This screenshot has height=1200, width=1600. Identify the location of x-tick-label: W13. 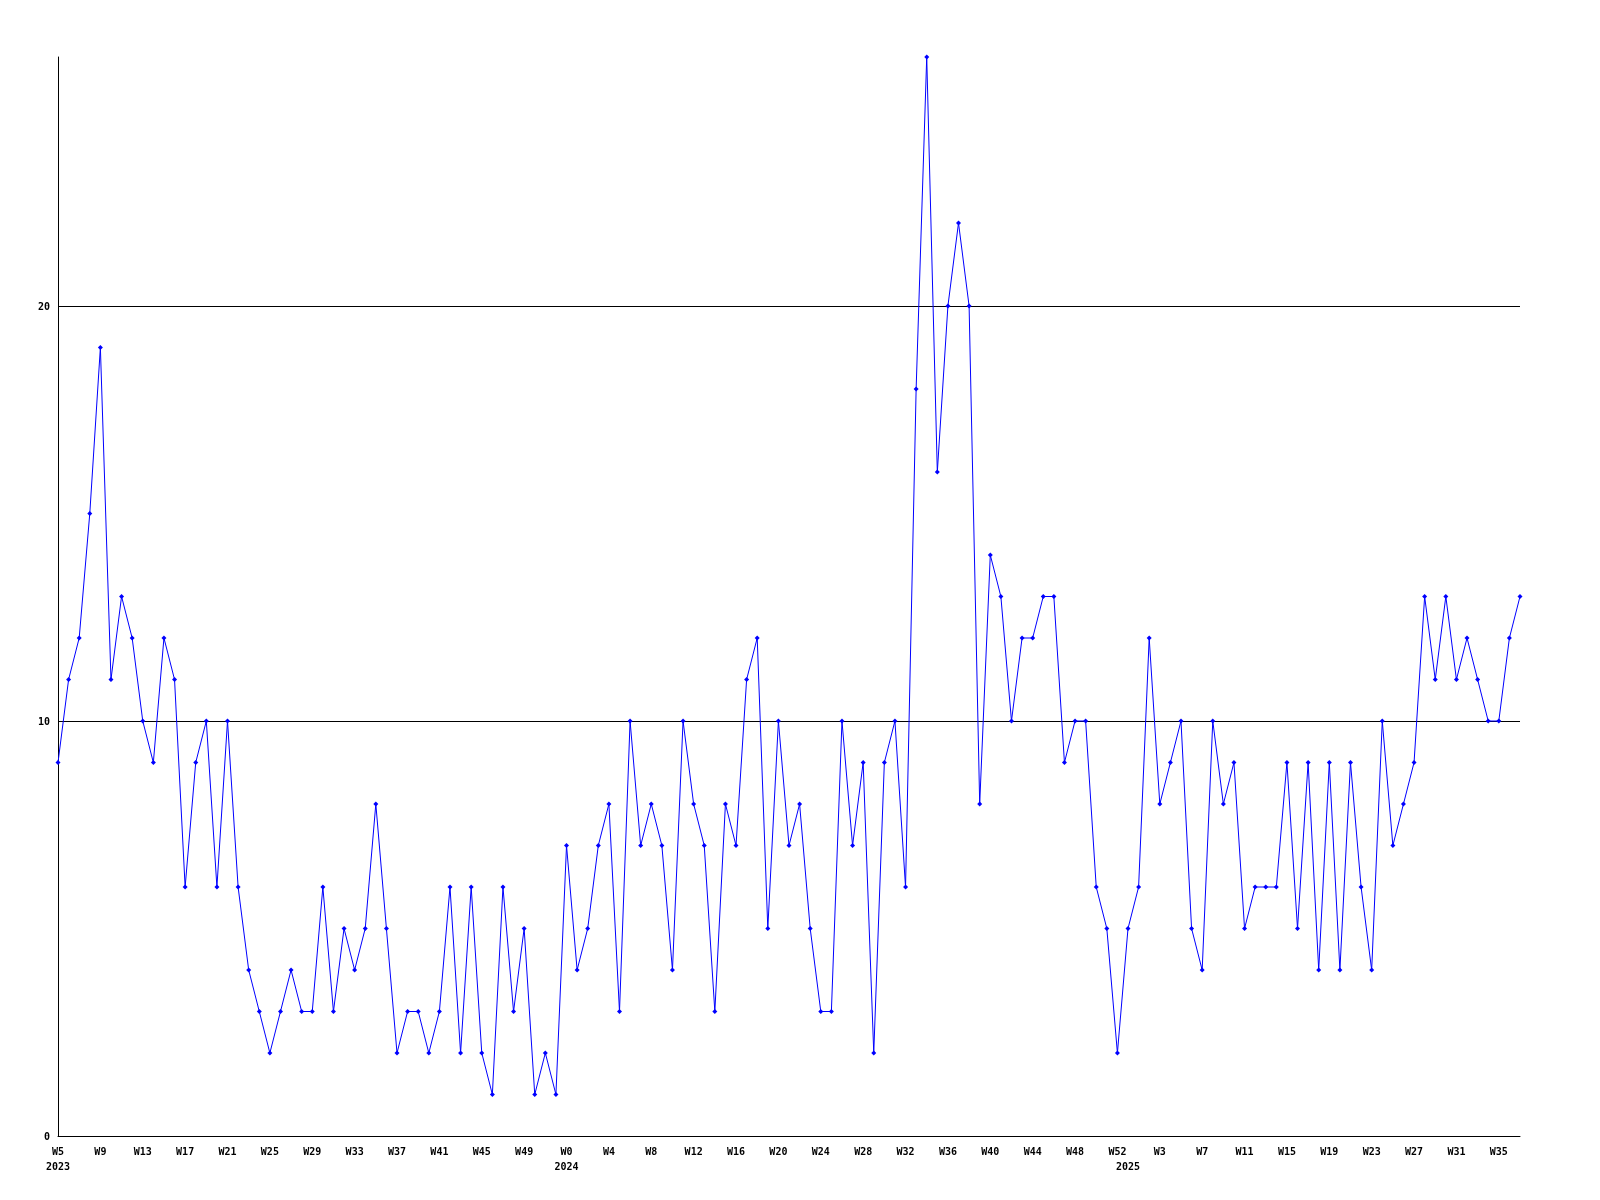
(142, 1151).